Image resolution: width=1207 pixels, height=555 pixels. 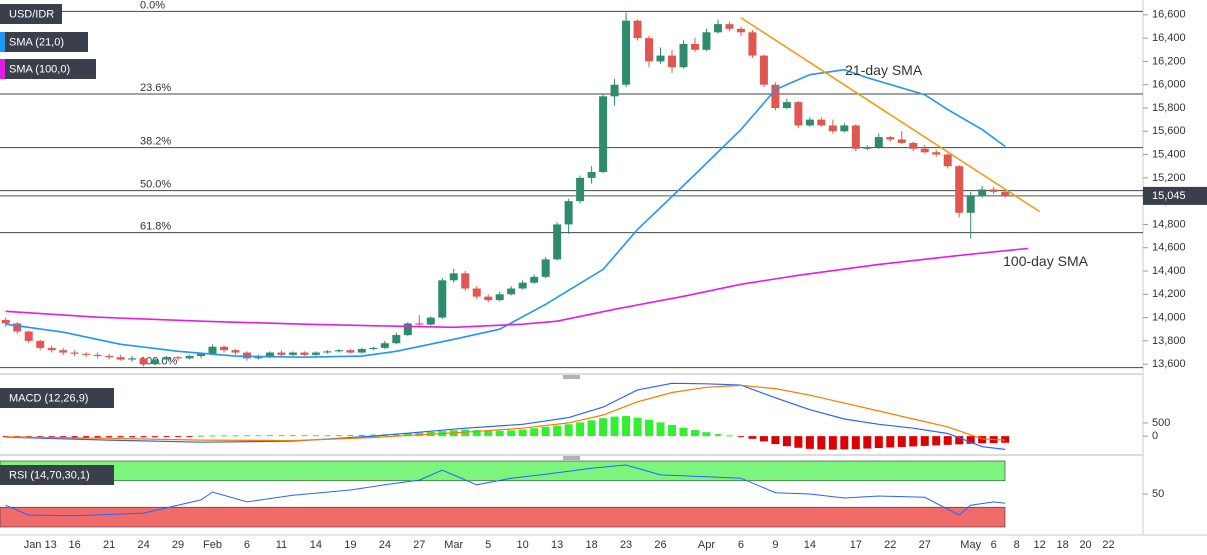 What do you see at coordinates (523, 545) in the screenshot?
I see `x-tick-label: 10` at bounding box center [523, 545].